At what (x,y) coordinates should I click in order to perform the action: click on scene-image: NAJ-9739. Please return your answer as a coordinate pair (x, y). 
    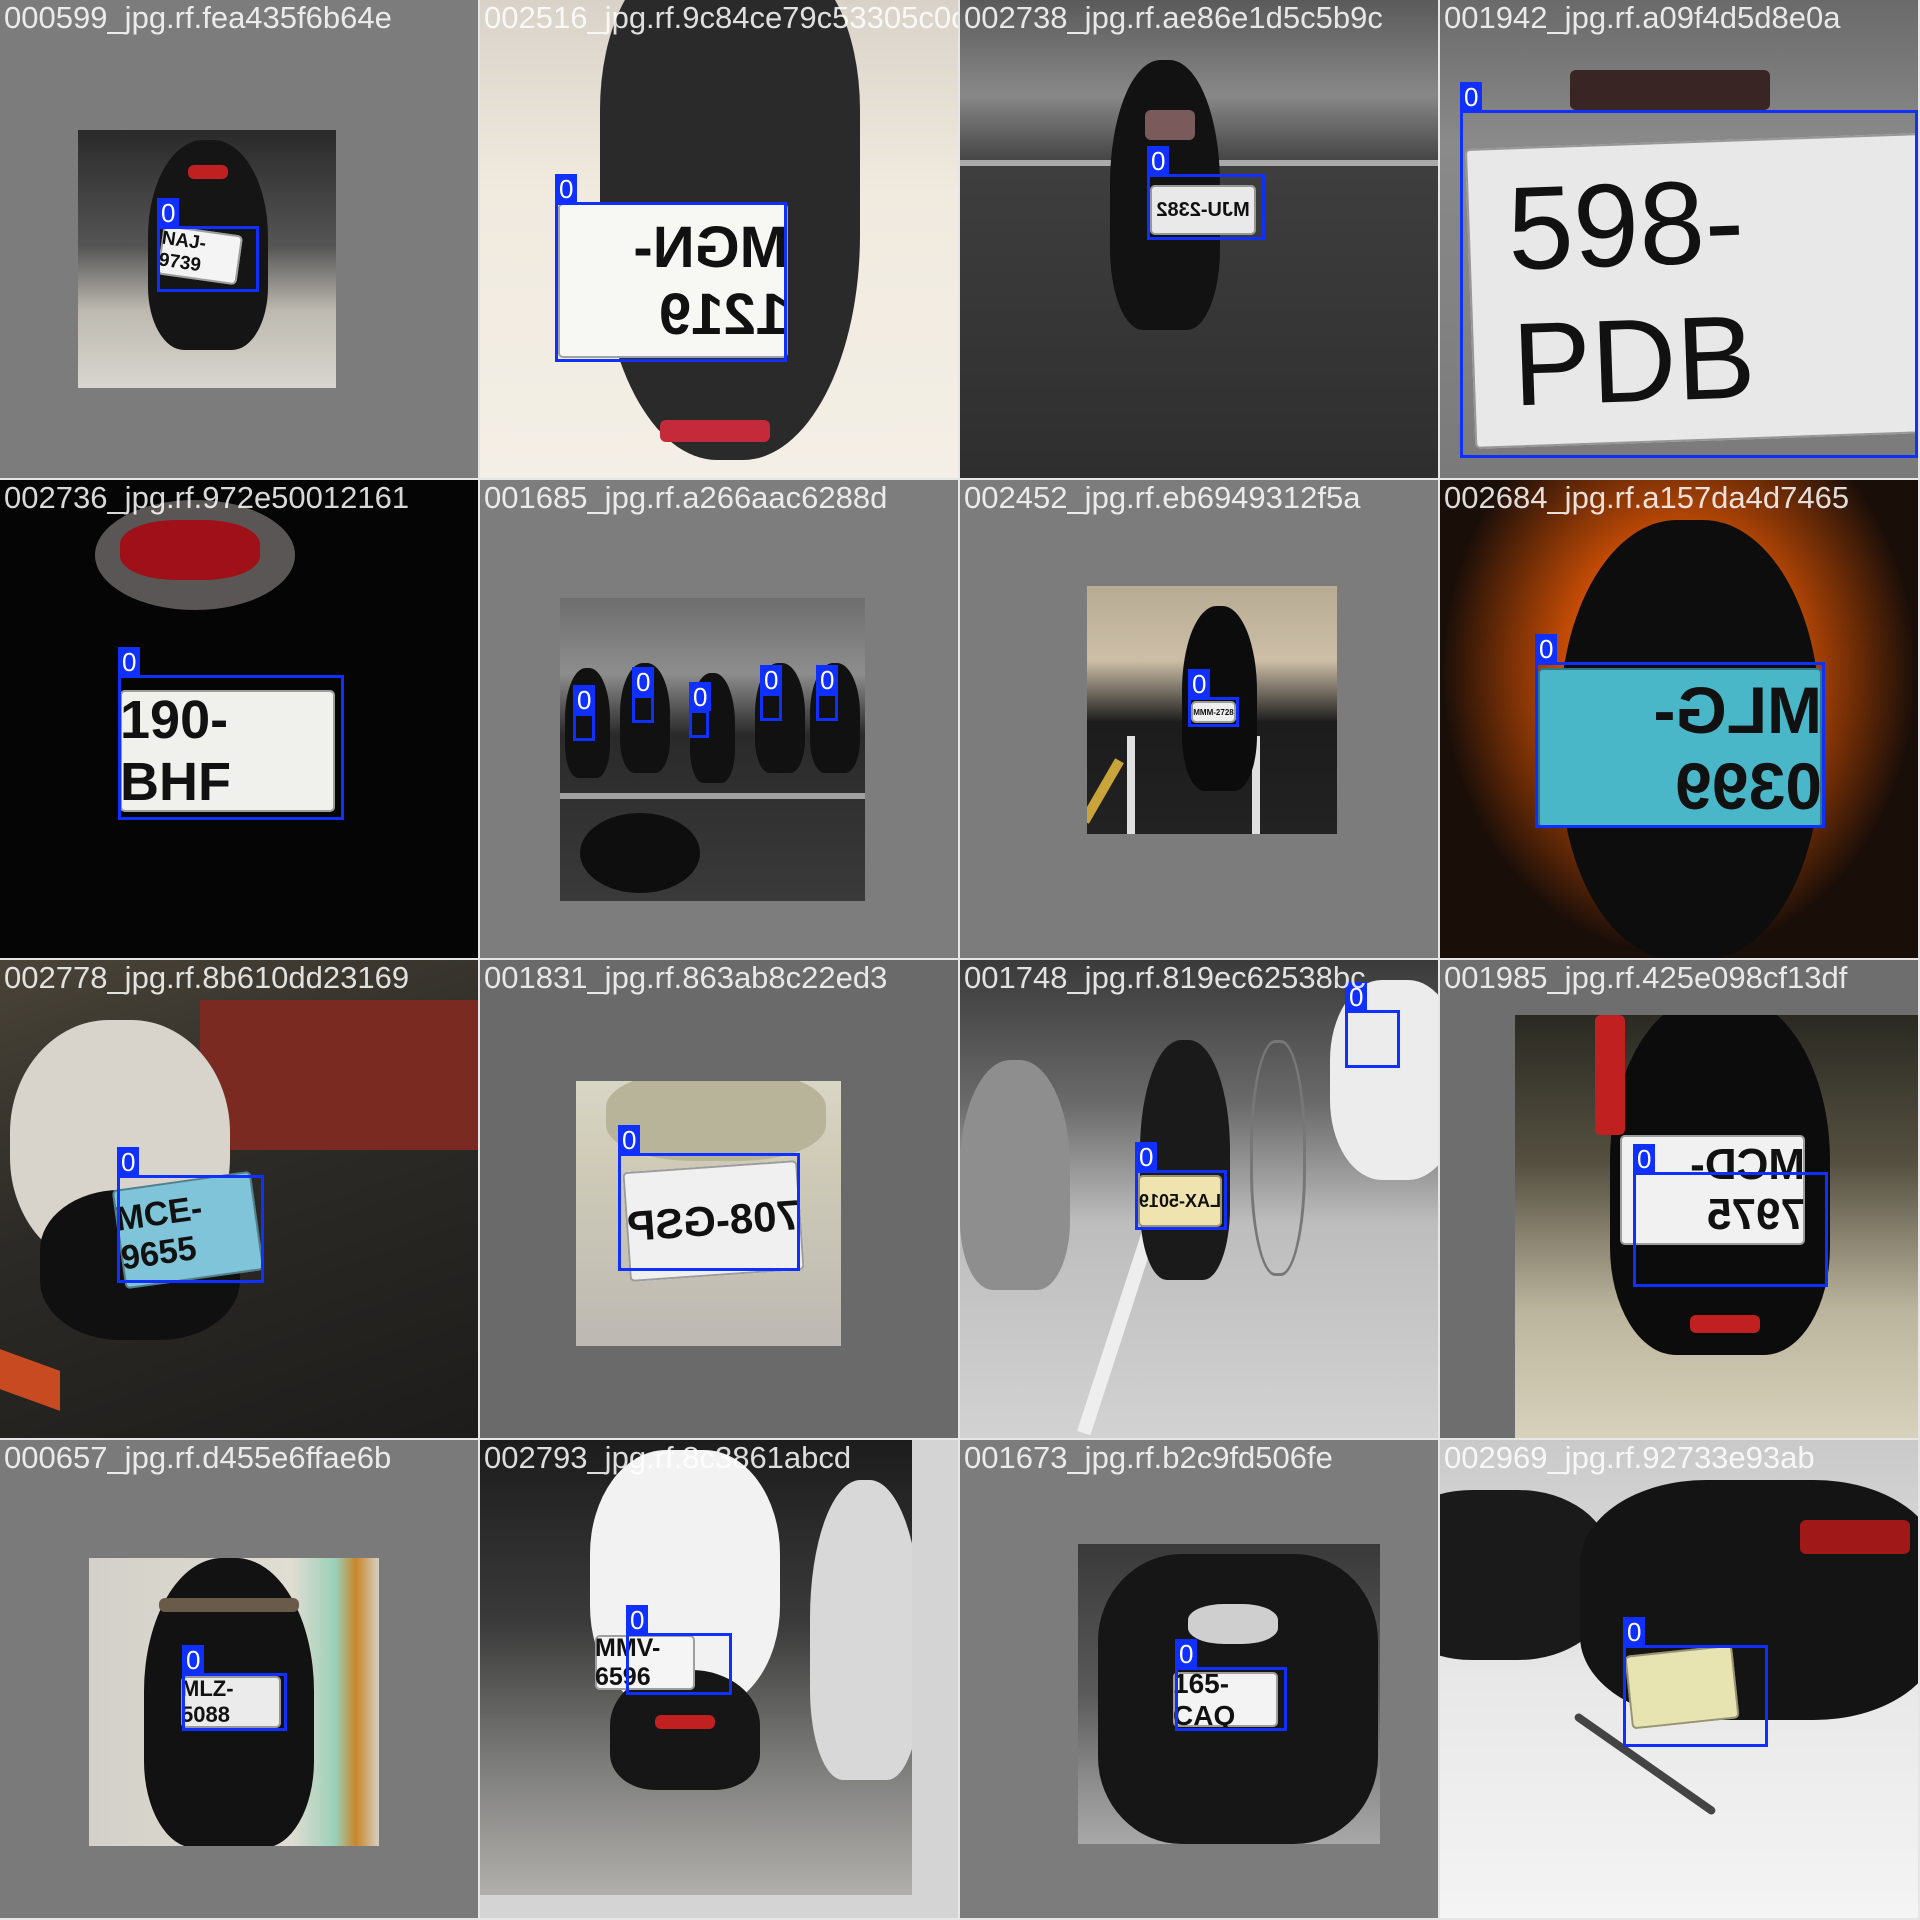
    Looking at the image, I should click on (207, 259).